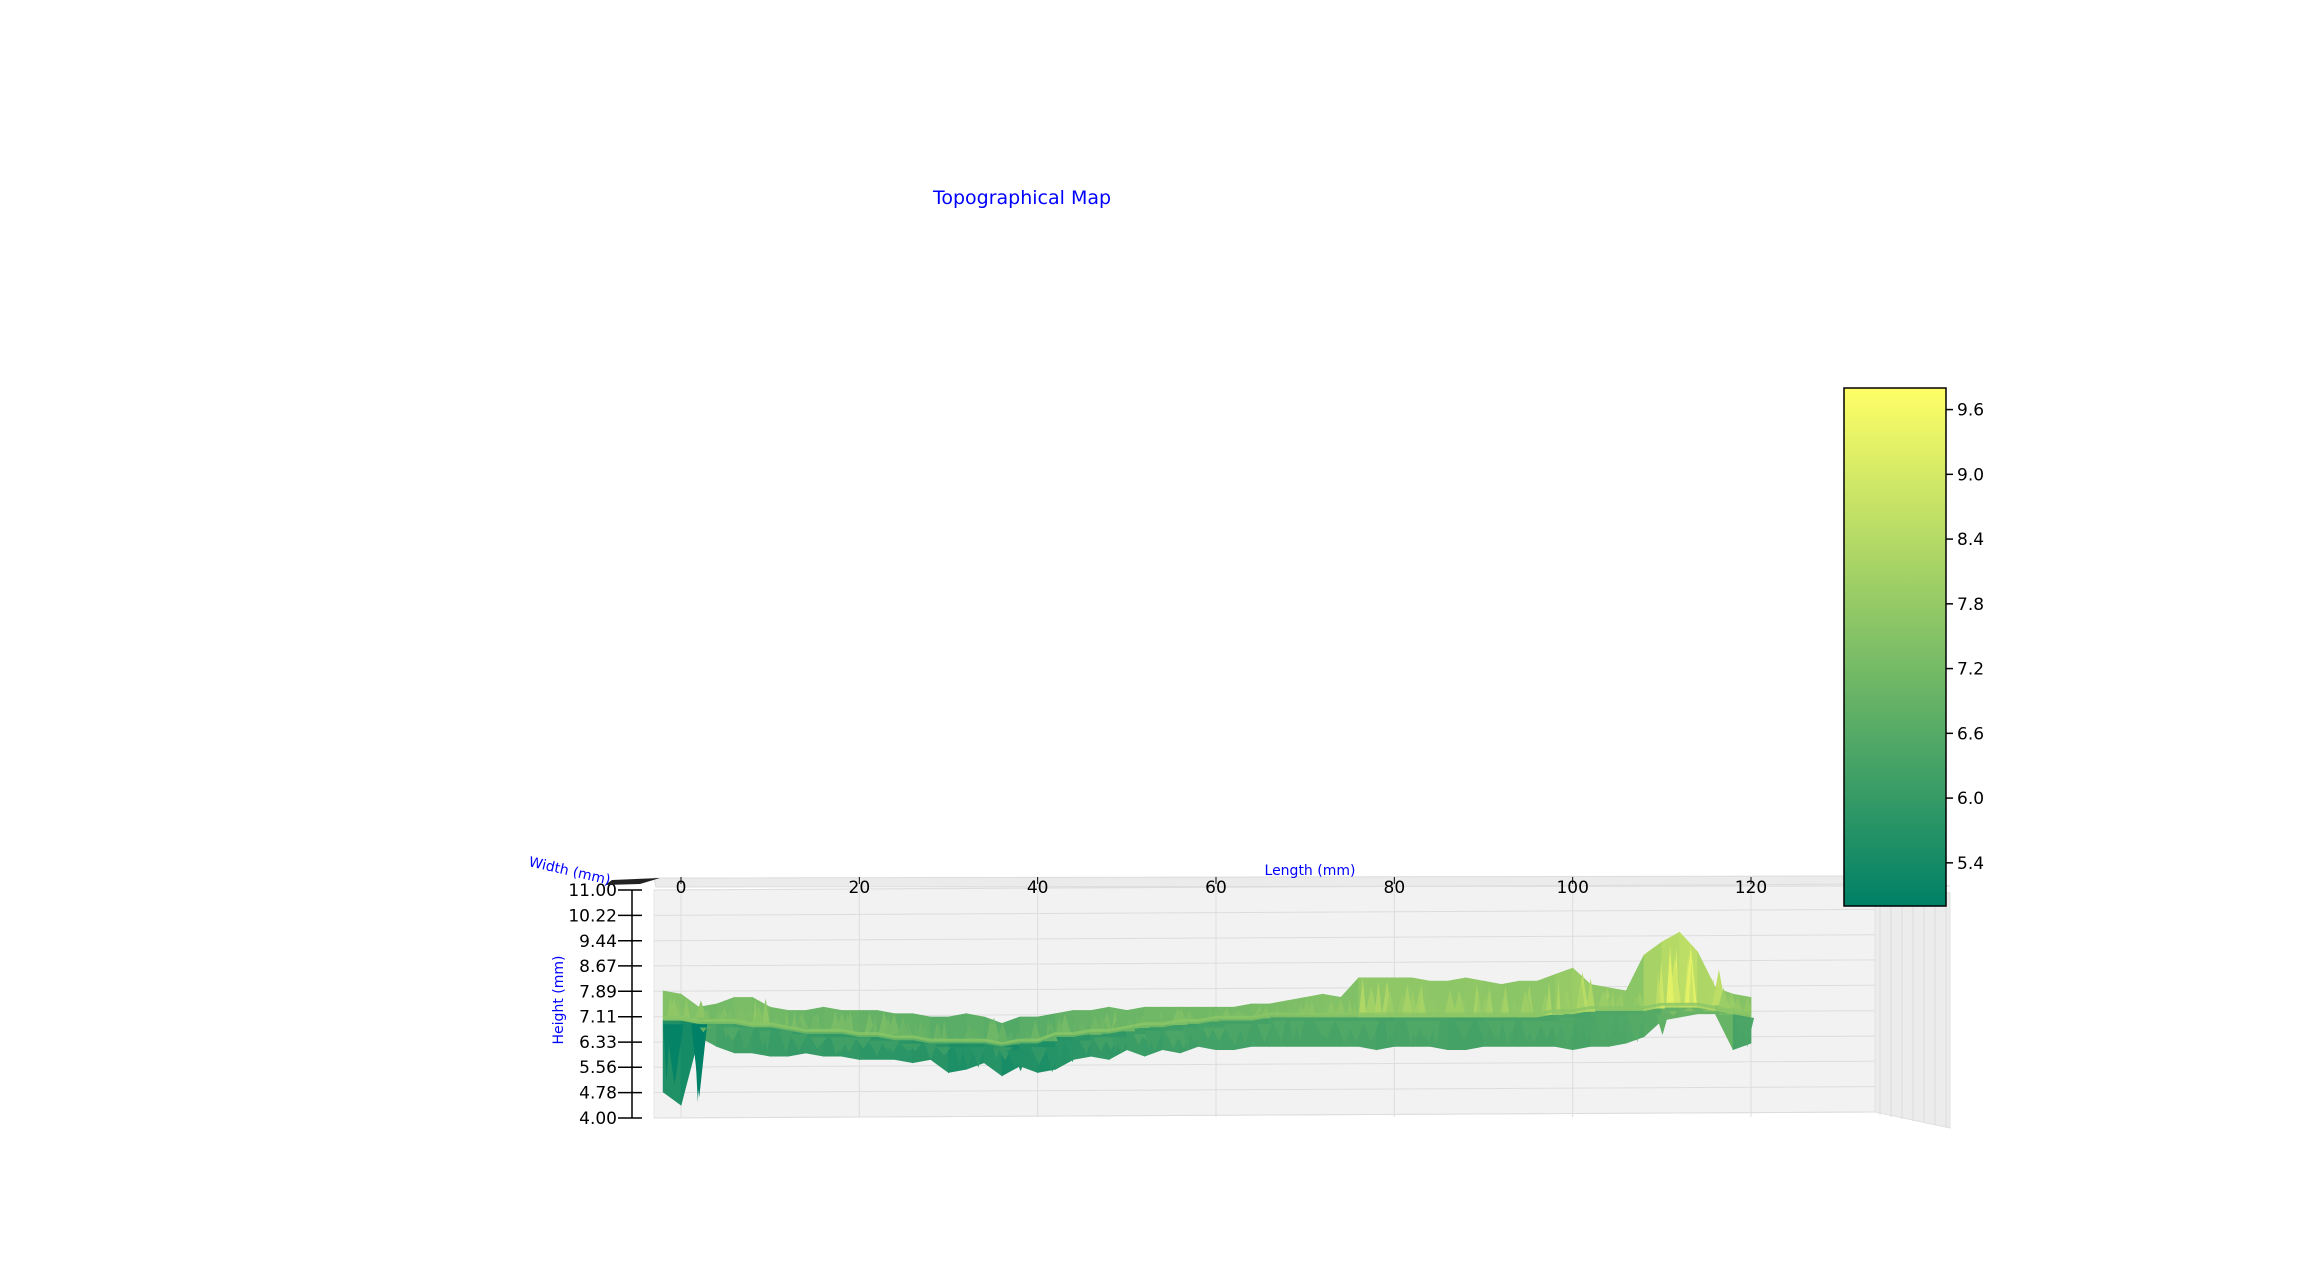  What do you see at coordinates (598, 1018) in the screenshot?
I see `z-tick-label: 7.11` at bounding box center [598, 1018].